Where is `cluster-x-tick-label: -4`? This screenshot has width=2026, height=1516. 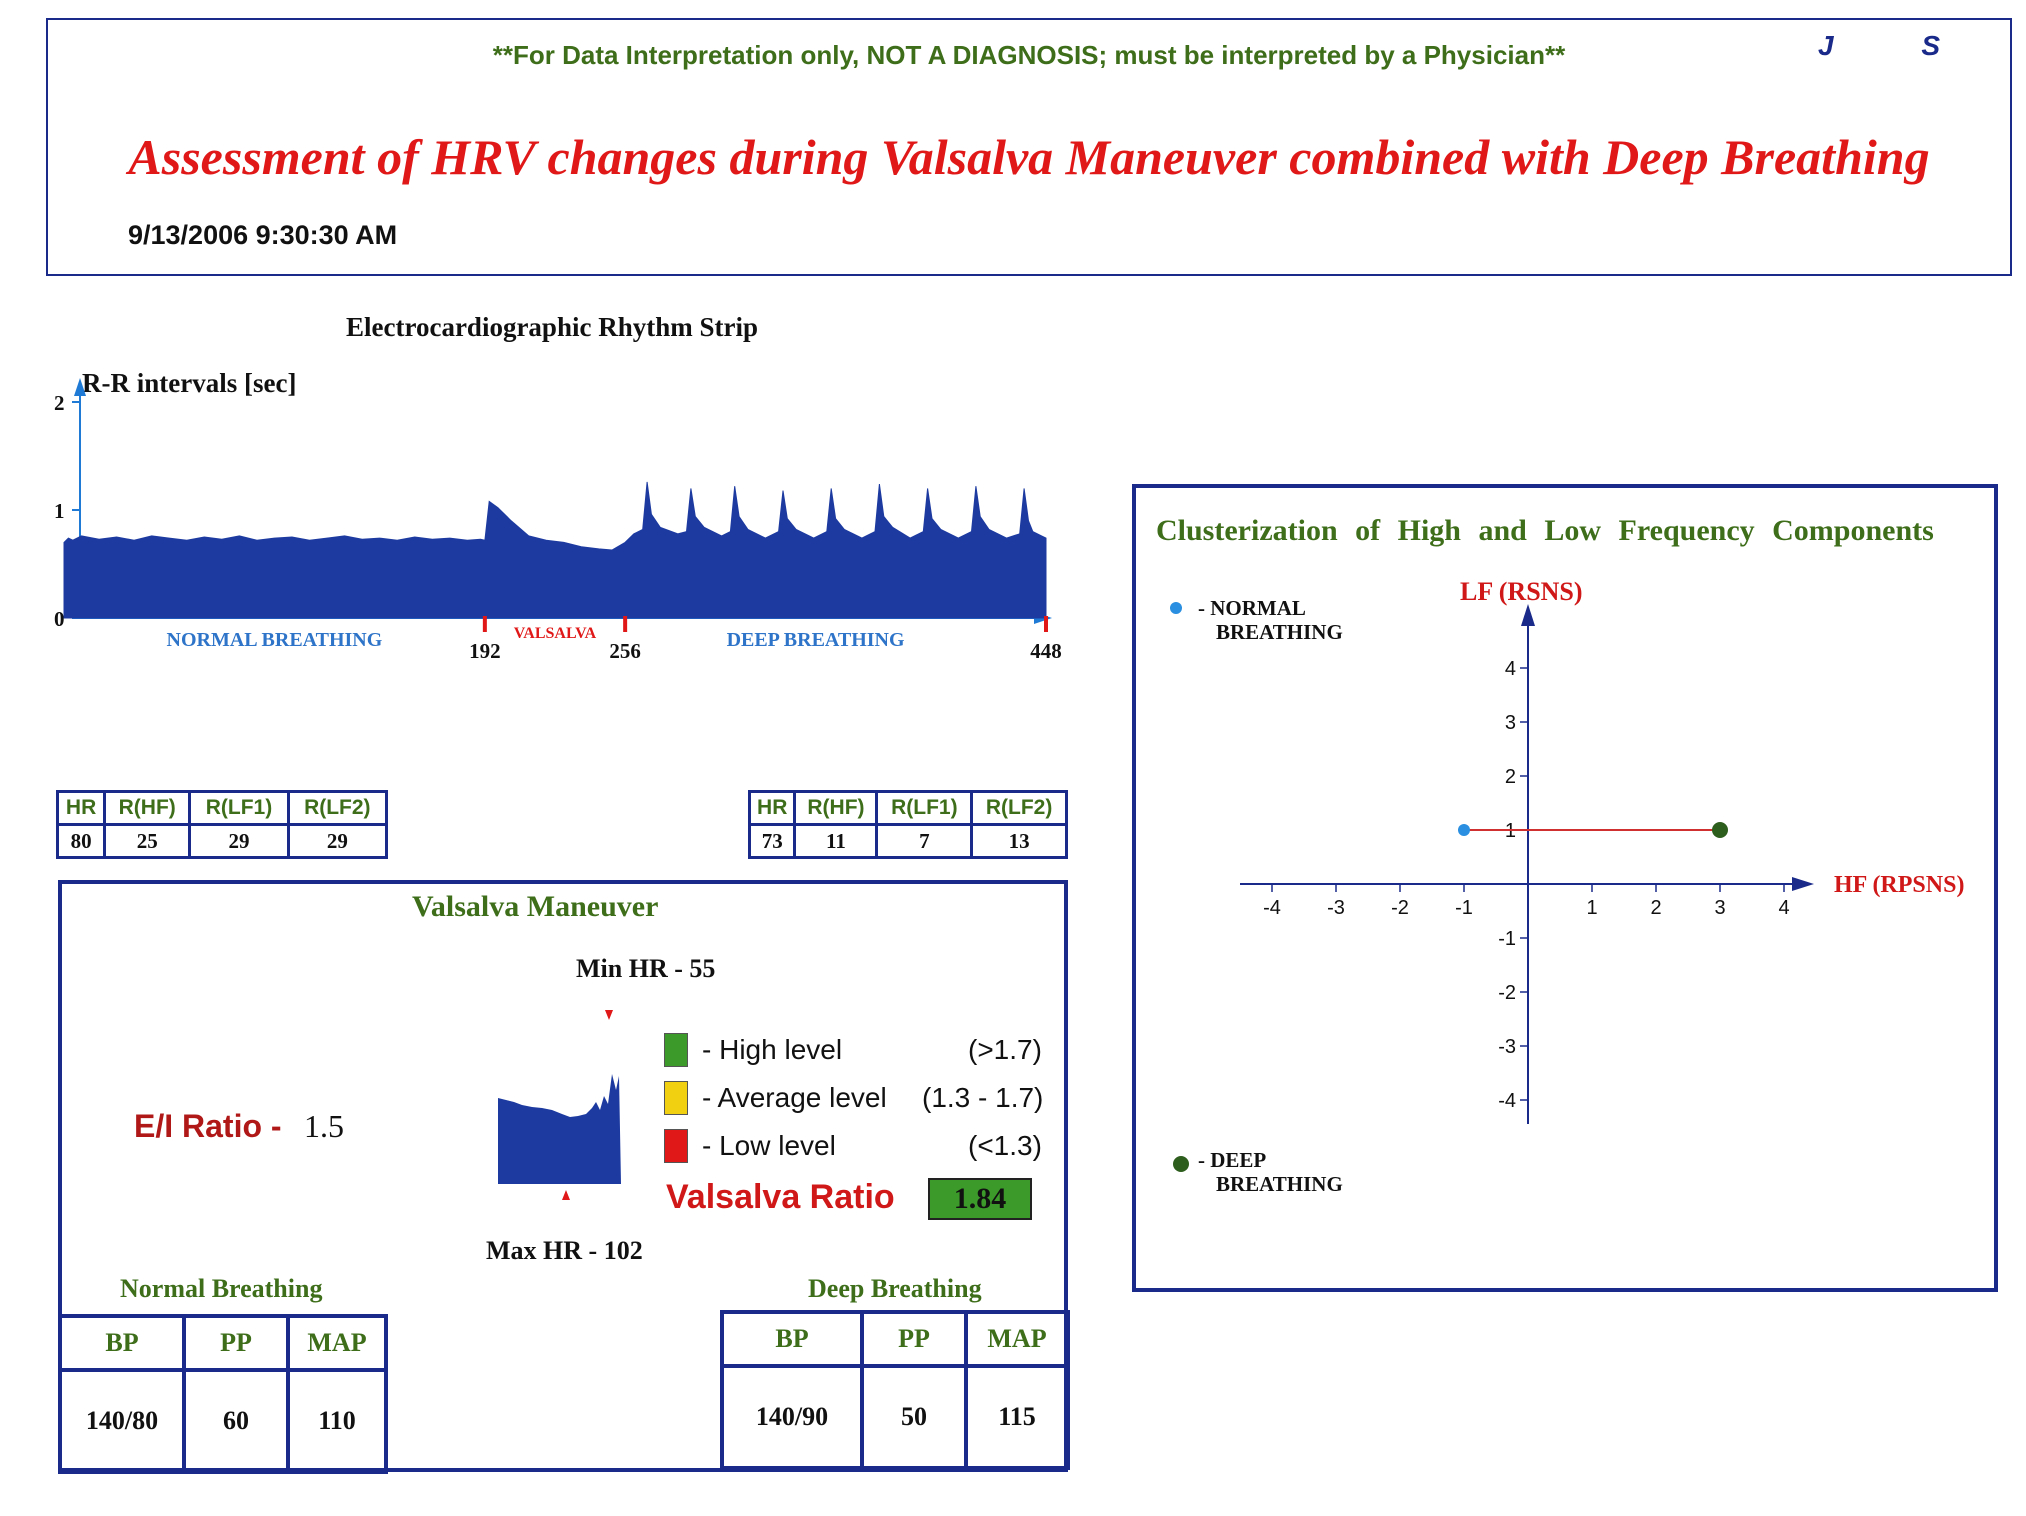 cluster-x-tick-label: -4 is located at coordinates (1272, 908).